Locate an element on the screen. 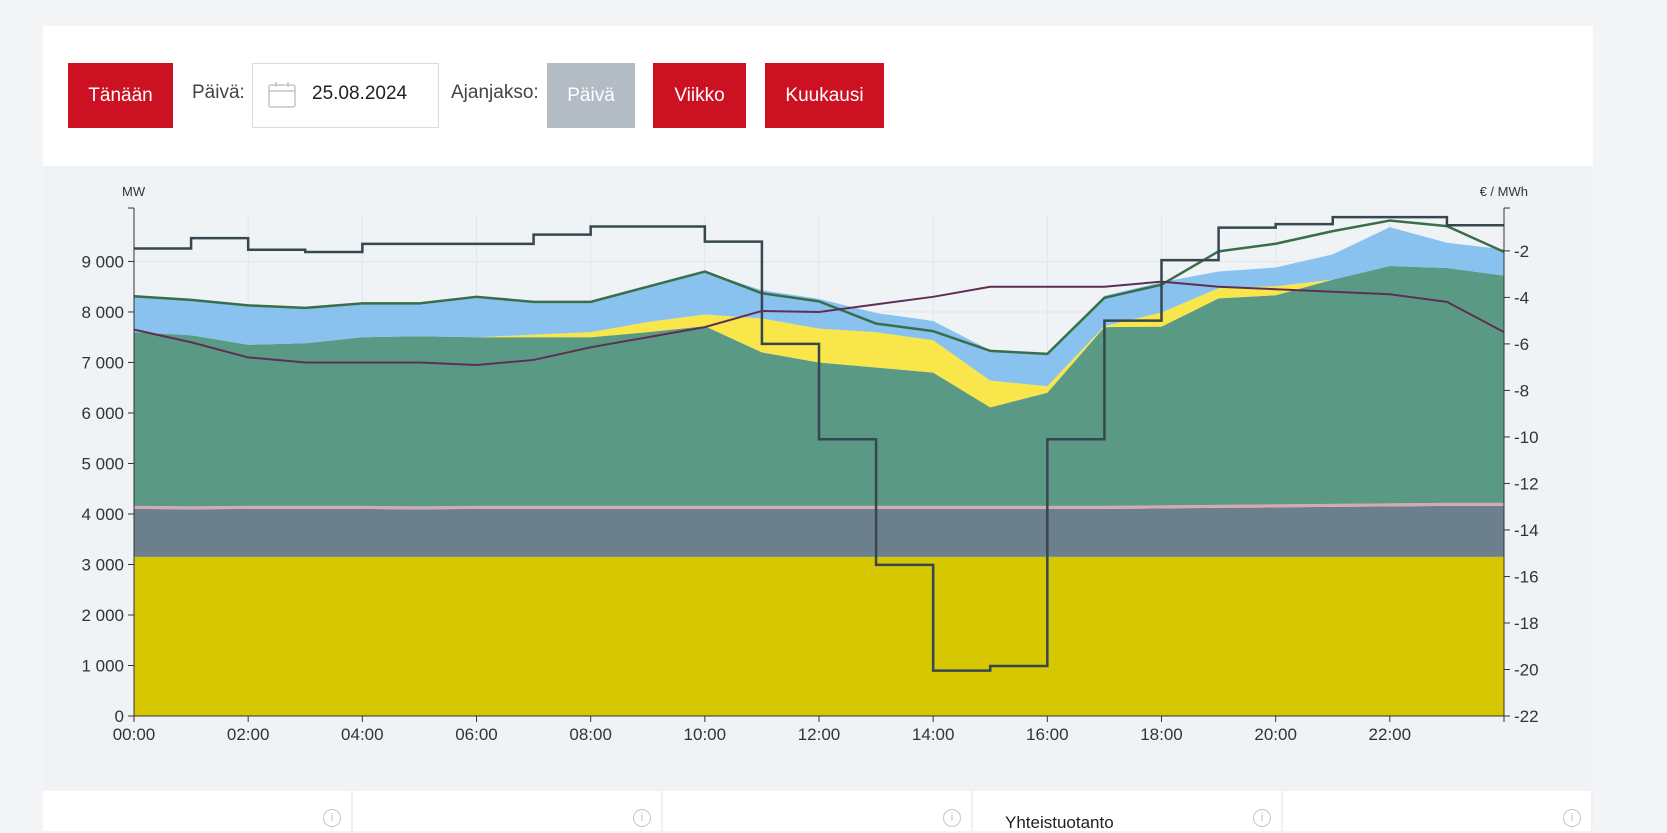  x-tick-label: 02:00 is located at coordinates (248, 734).